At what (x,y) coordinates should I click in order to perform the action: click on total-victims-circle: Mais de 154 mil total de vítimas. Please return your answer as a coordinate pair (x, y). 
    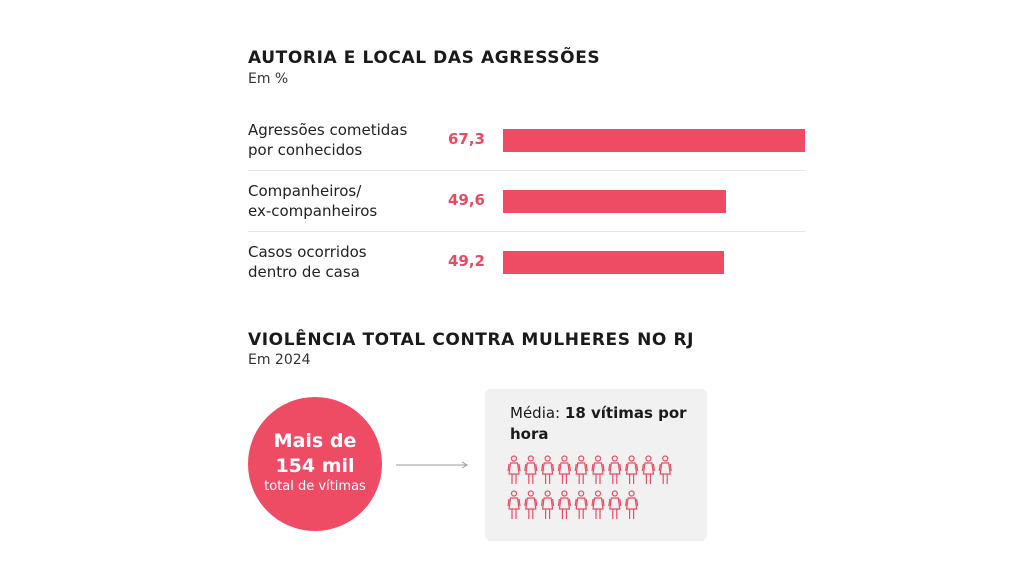
    Looking at the image, I should click on (315, 464).